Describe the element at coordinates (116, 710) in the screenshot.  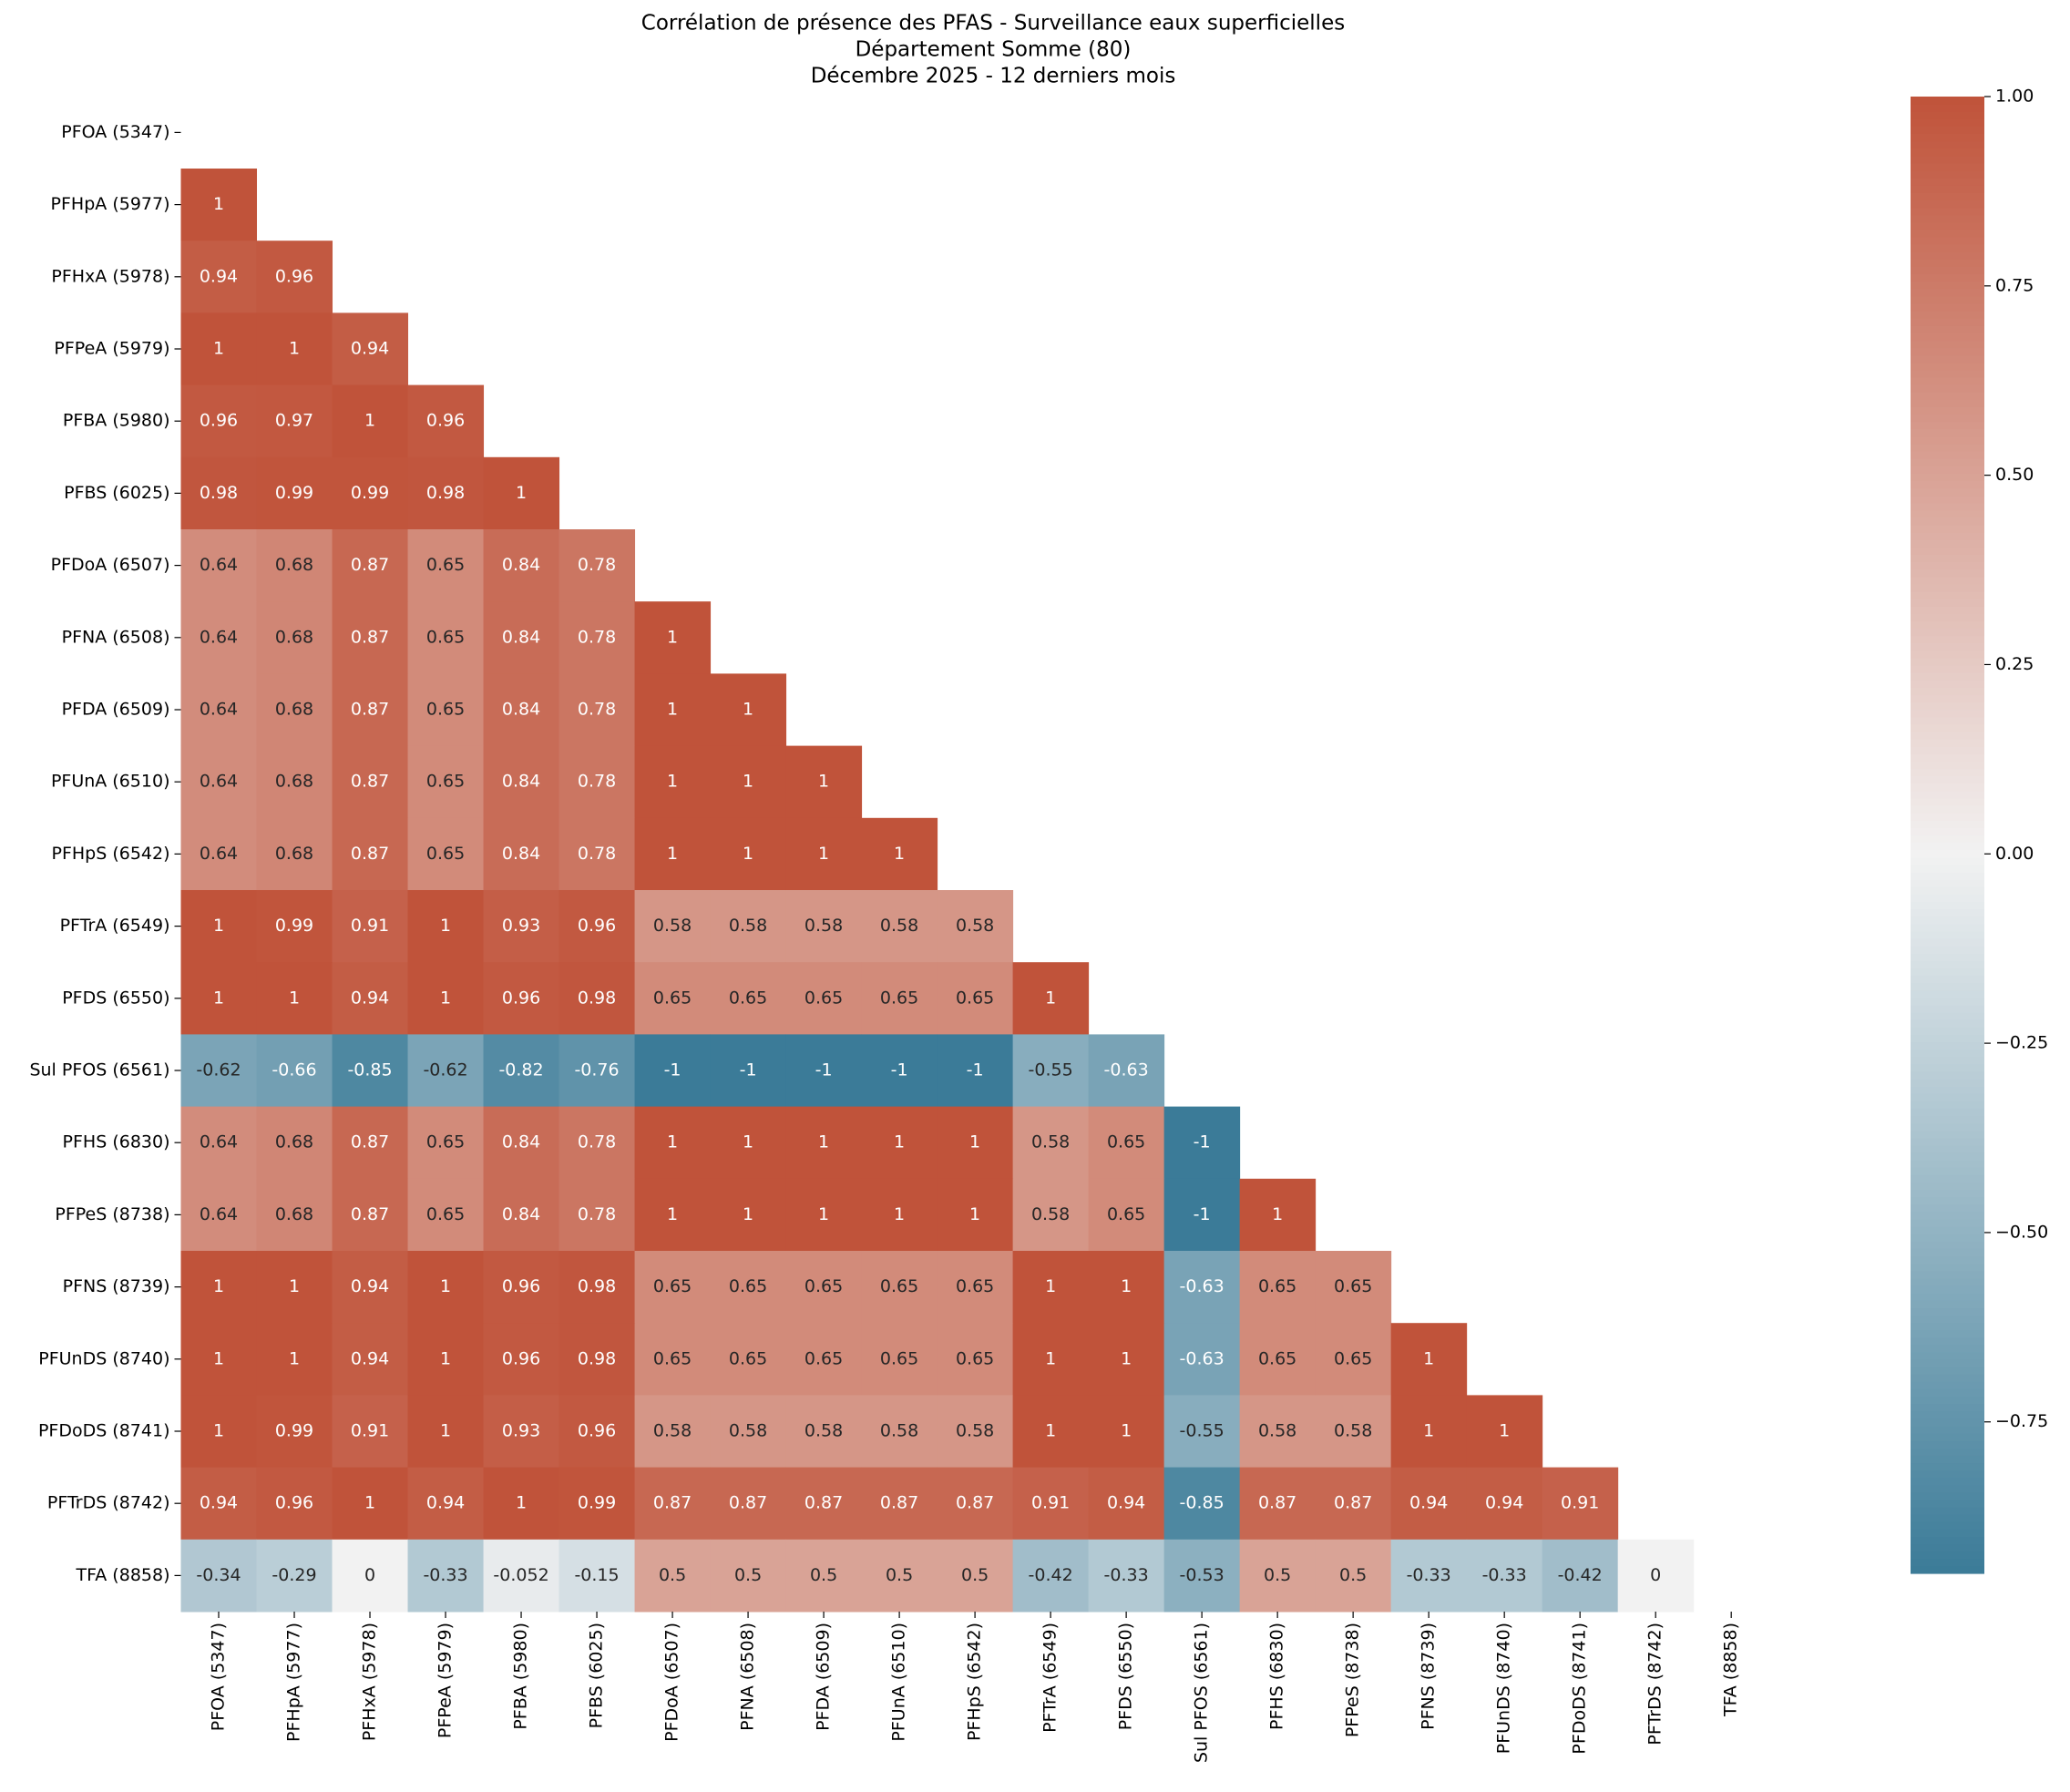
I see `y-tick-label: PFDA (6509)` at that location.